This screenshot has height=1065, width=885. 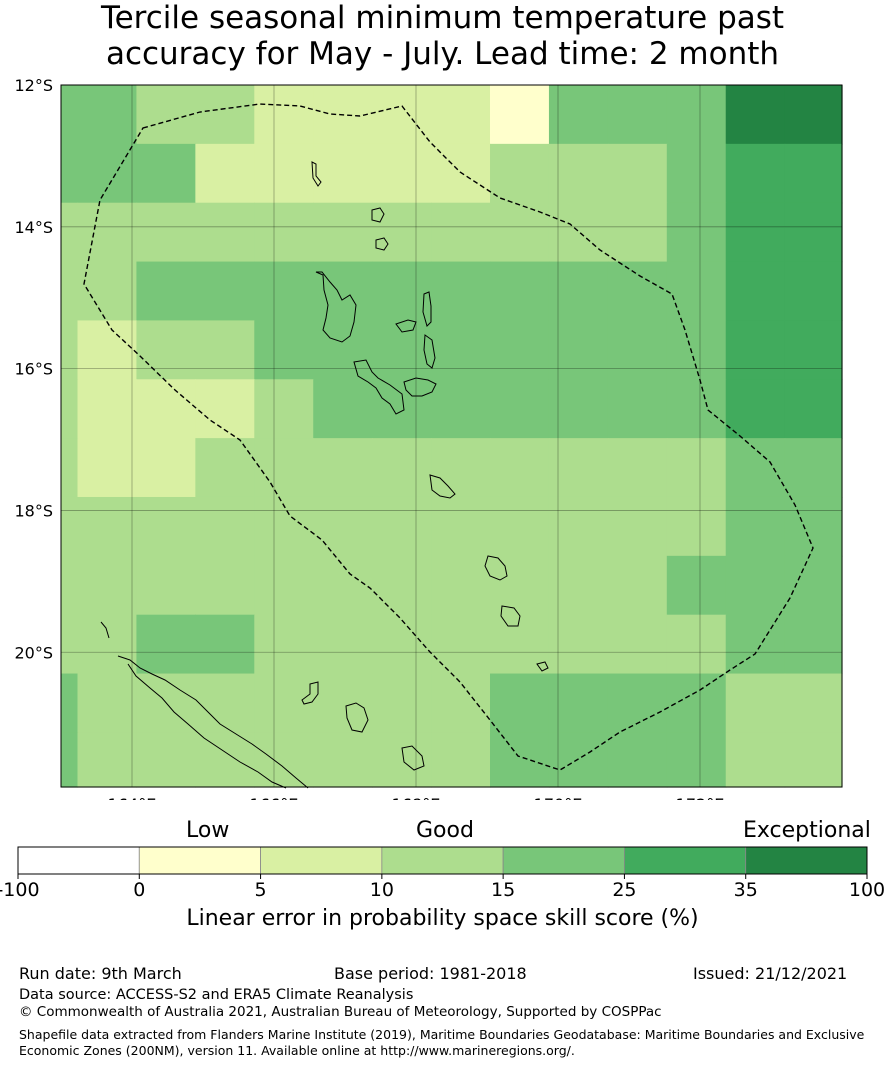 What do you see at coordinates (316, 174) in the screenshot?
I see `island-torres` at bounding box center [316, 174].